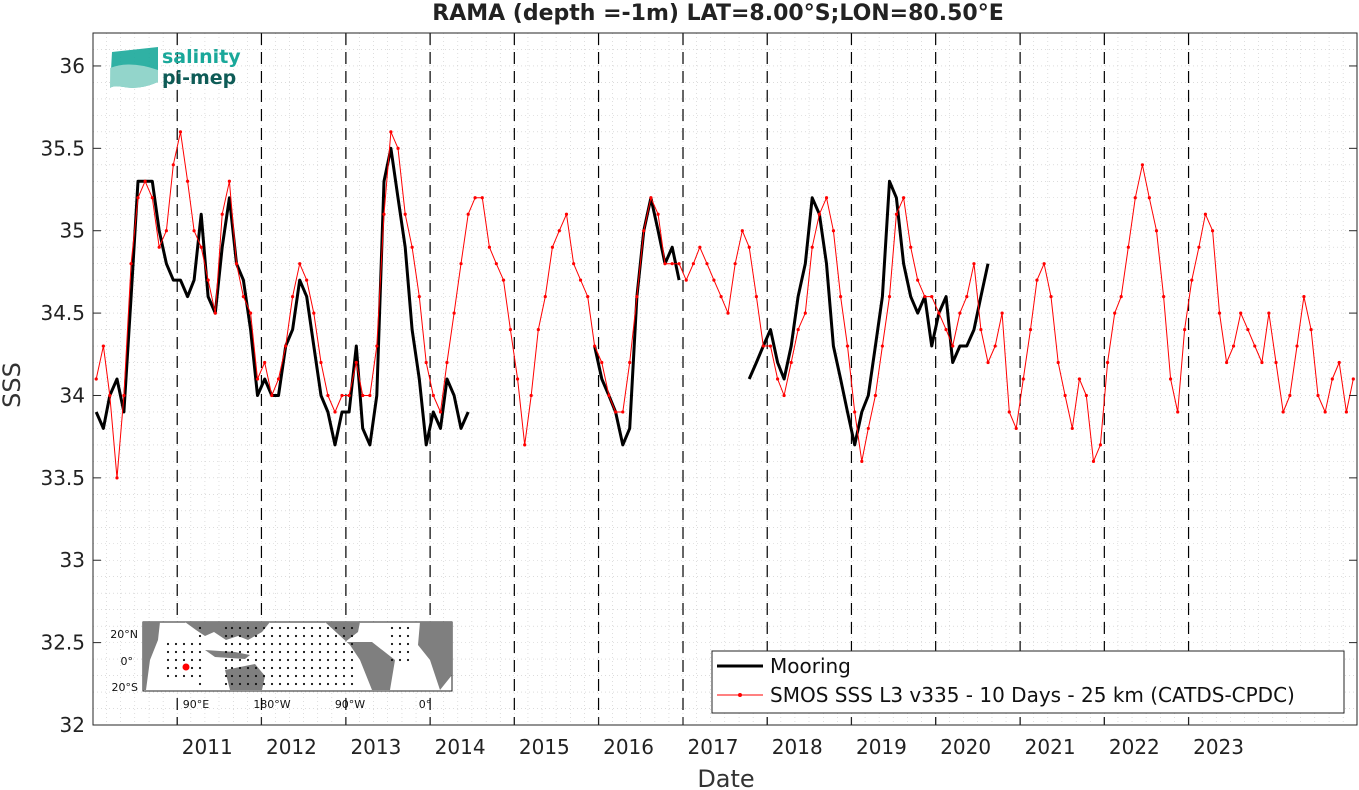 The height and width of the screenshot is (790, 1359). Describe the element at coordinates (201, 57) in the screenshot. I see `logo-line1: salinity` at that location.